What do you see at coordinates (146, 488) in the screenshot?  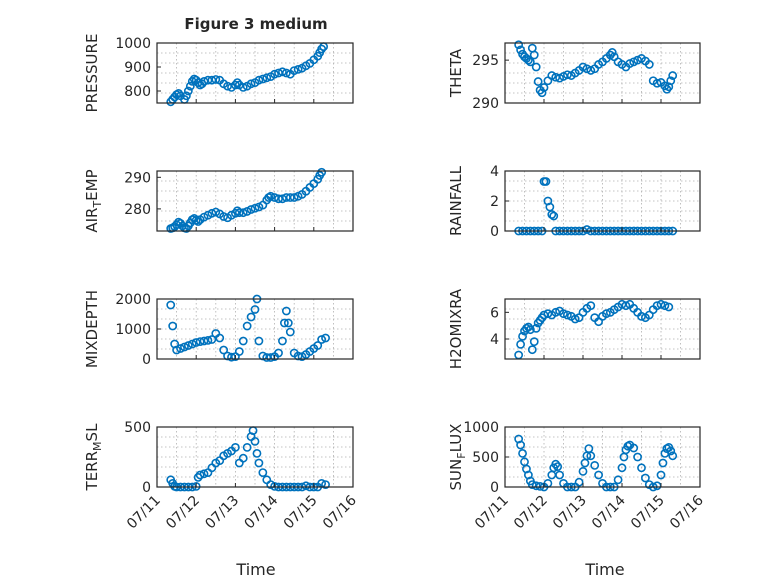 I see `y-tick-label: 0` at bounding box center [146, 488].